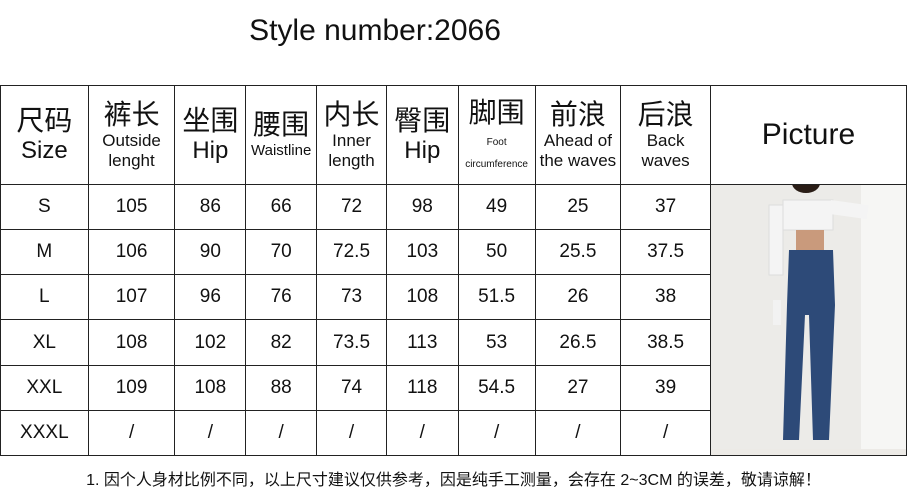 The width and height of the screenshot is (907, 503). I want to click on measurement-cell: 88, so click(281, 387).